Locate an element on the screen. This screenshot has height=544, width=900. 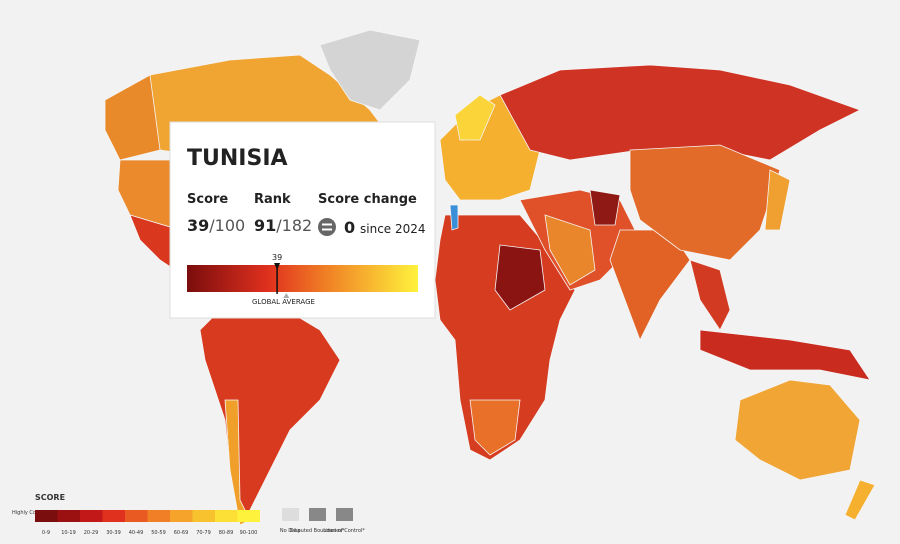
legend-range-label: 70-79 is located at coordinates (203, 533).